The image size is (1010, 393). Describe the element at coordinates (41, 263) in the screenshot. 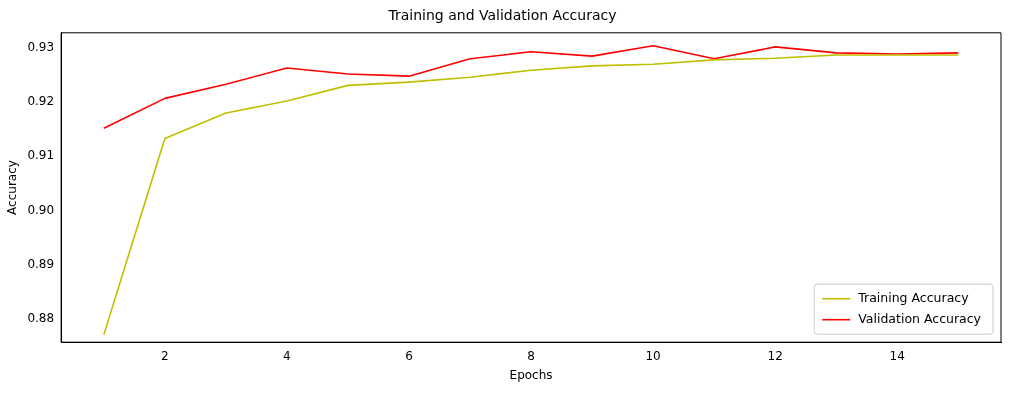

I see `y-tick-label: 0.89` at that location.